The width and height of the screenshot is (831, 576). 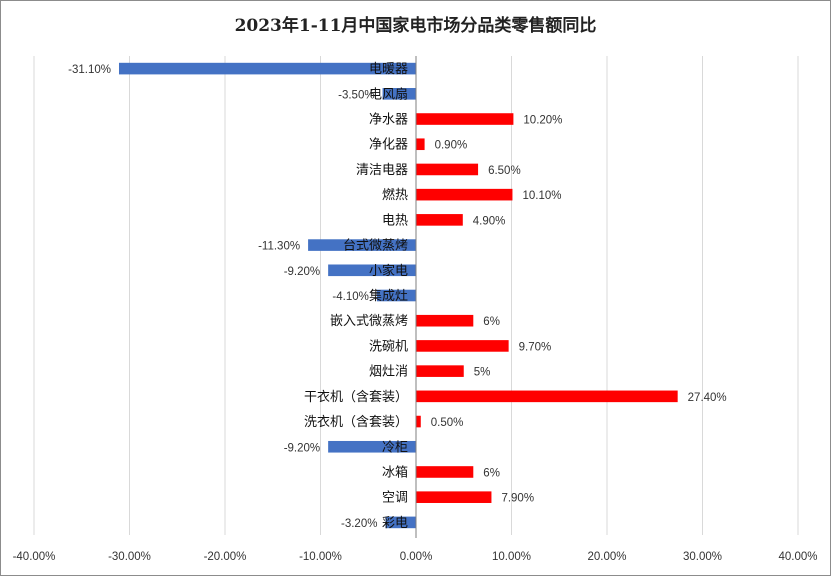 I want to click on category-label: 净水器, so click(x=388, y=120).